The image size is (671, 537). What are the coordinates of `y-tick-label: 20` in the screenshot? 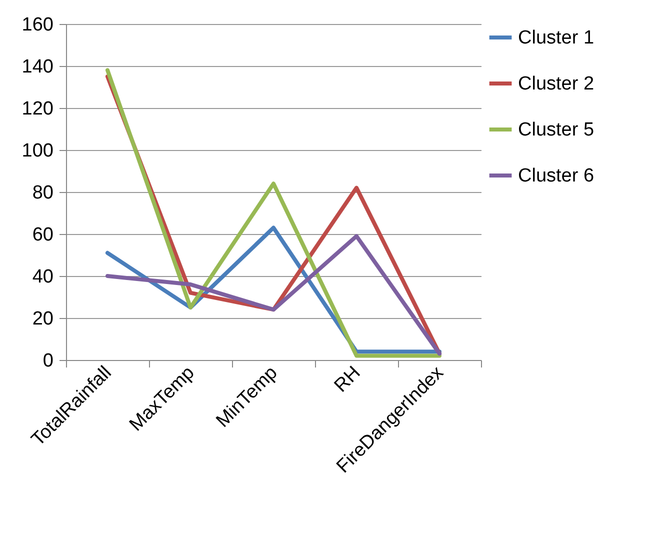 It's located at (43, 319).